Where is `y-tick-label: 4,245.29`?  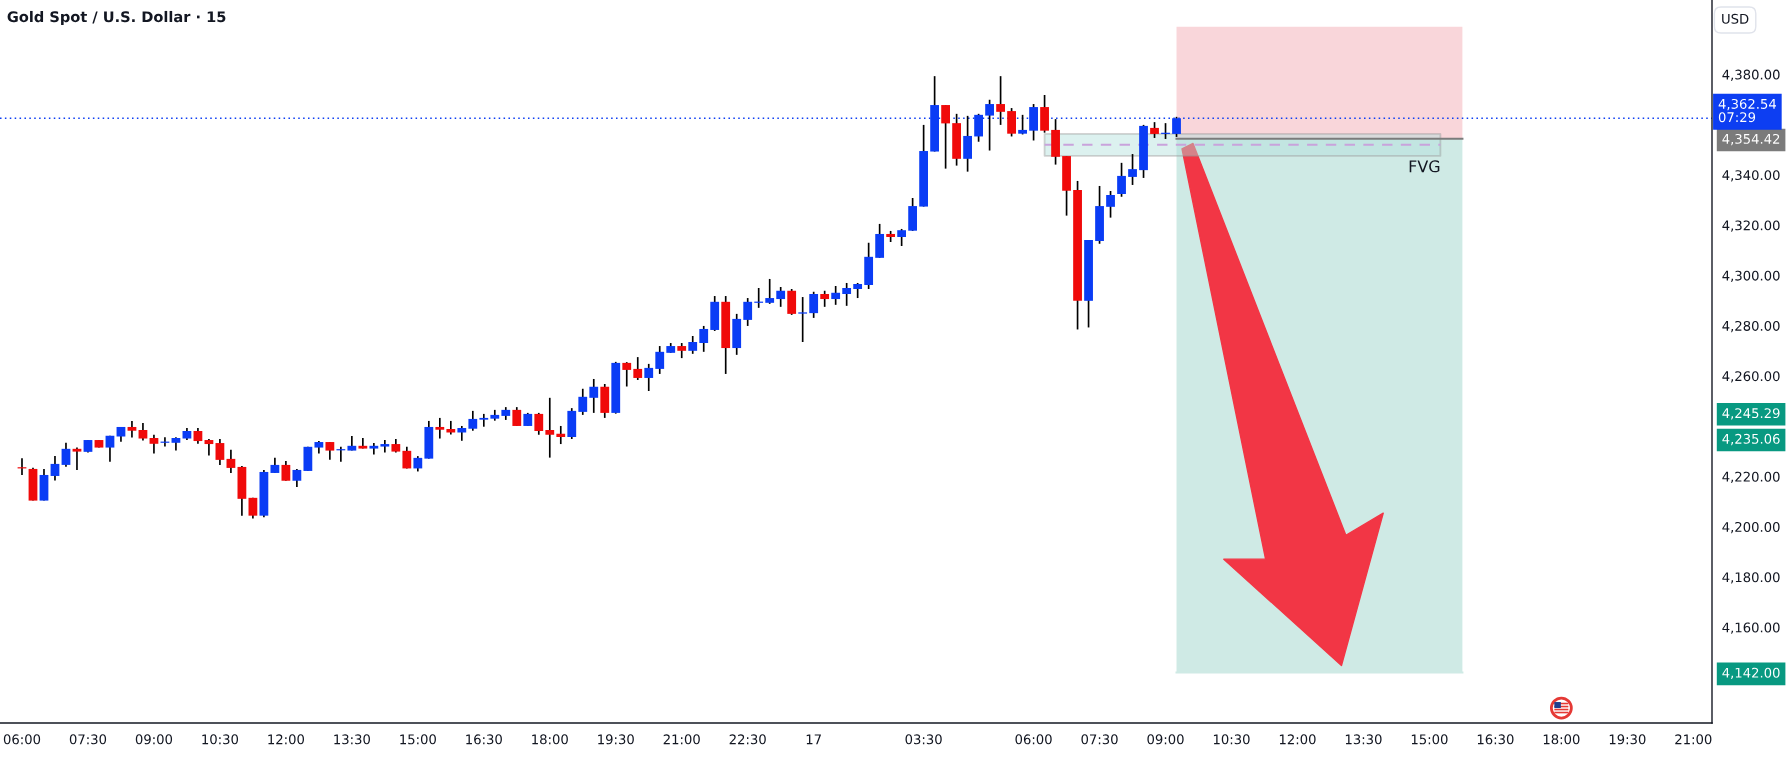 y-tick-label: 4,245.29 is located at coordinates (1751, 414).